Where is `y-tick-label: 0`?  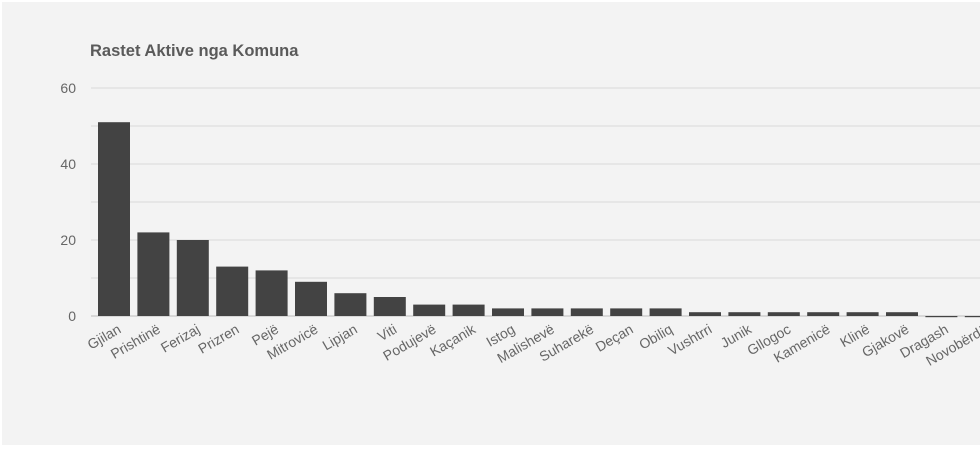 y-tick-label: 0 is located at coordinates (72, 316).